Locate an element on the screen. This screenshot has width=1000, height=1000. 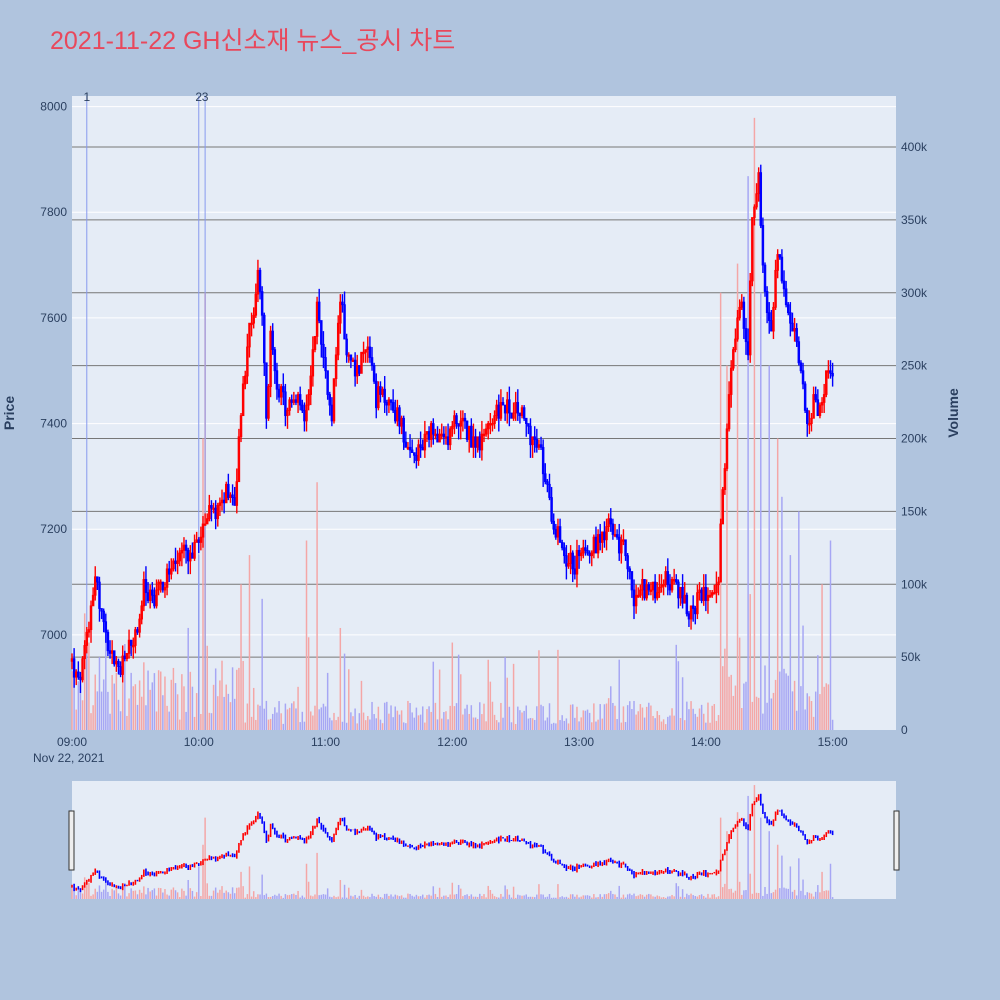
volume-tick-label: 400k is located at coordinates (914, 147).